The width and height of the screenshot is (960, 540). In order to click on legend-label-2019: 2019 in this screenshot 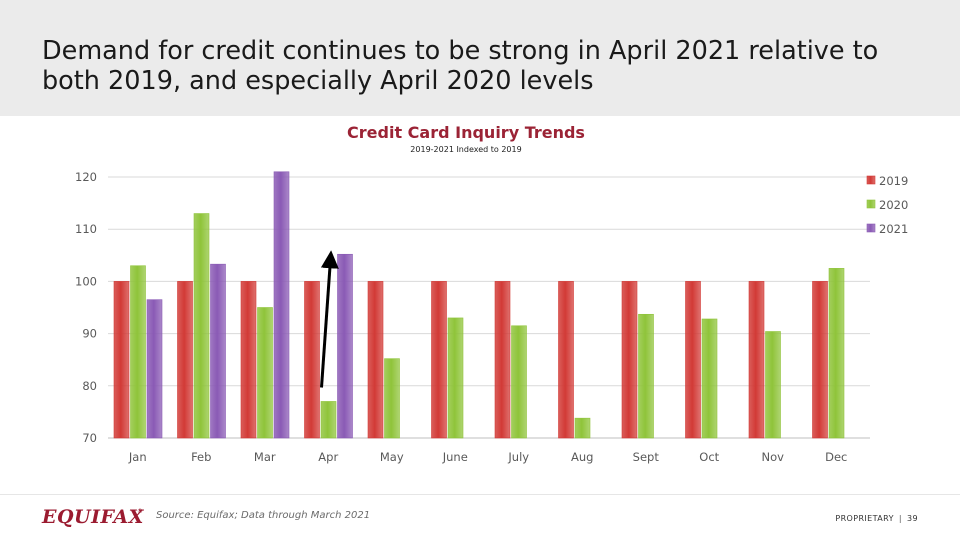, I will do `click(893, 181)`.